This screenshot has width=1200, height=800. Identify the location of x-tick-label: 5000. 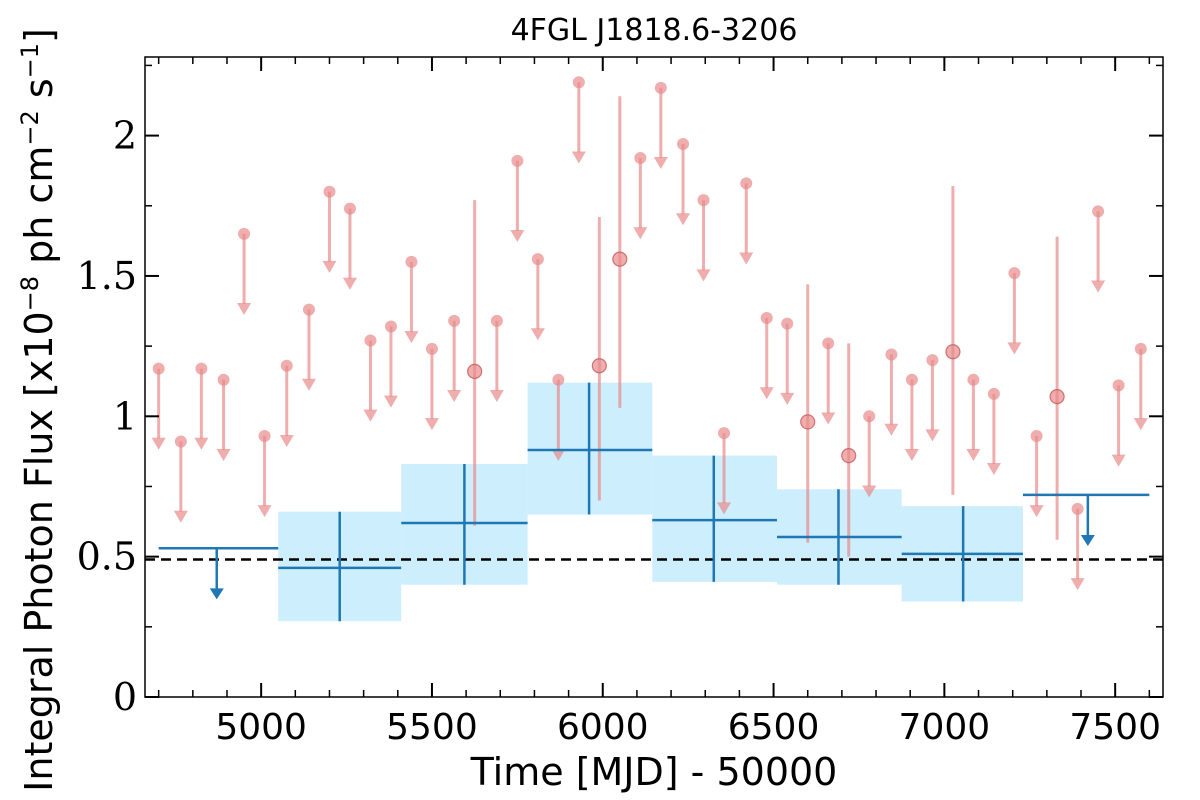
(261, 727).